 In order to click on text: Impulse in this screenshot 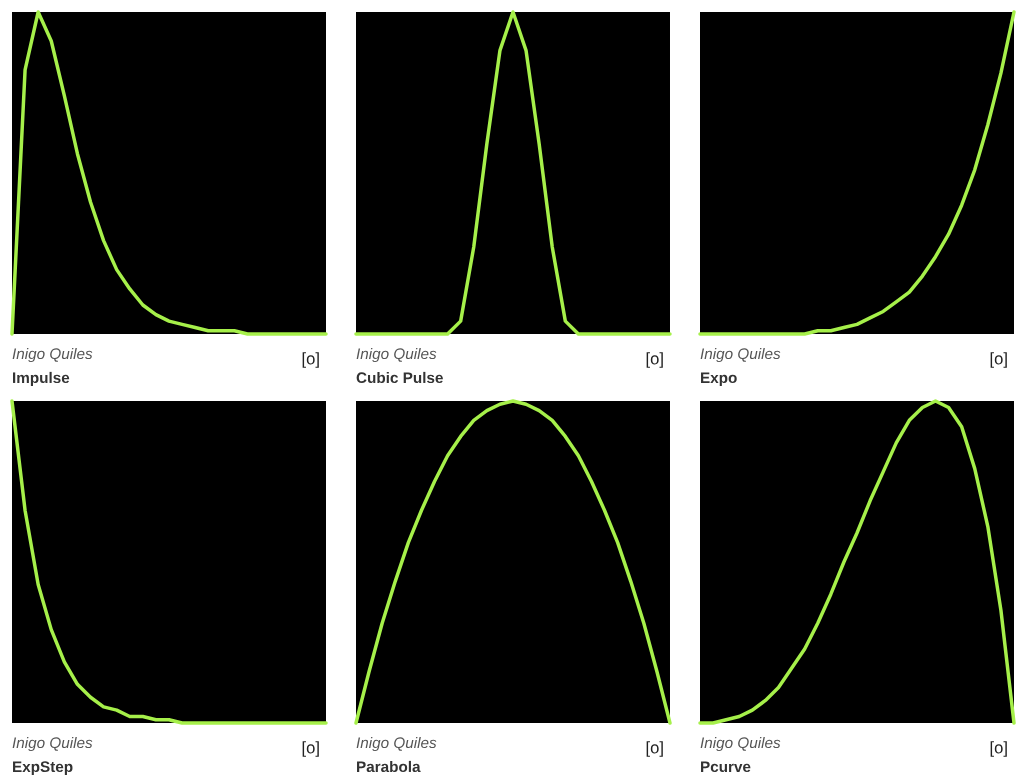, I will do `click(41, 379)`.